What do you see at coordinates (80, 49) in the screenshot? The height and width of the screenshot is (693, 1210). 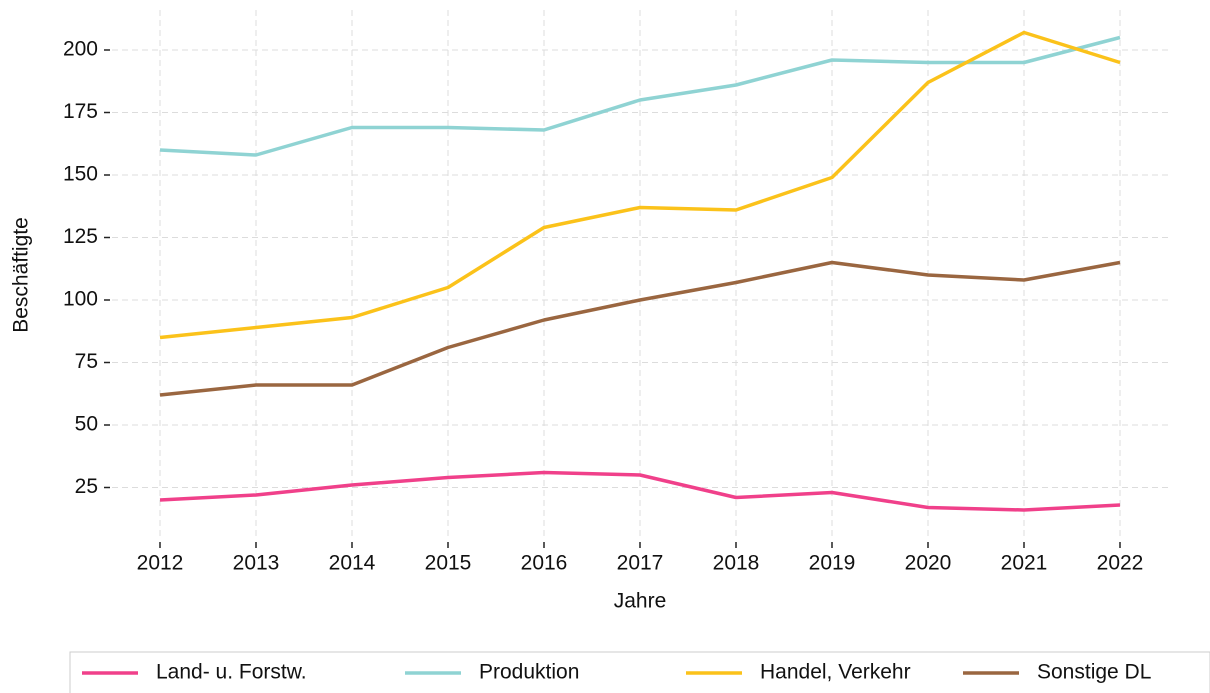 I see `y-tick-label: 200` at bounding box center [80, 49].